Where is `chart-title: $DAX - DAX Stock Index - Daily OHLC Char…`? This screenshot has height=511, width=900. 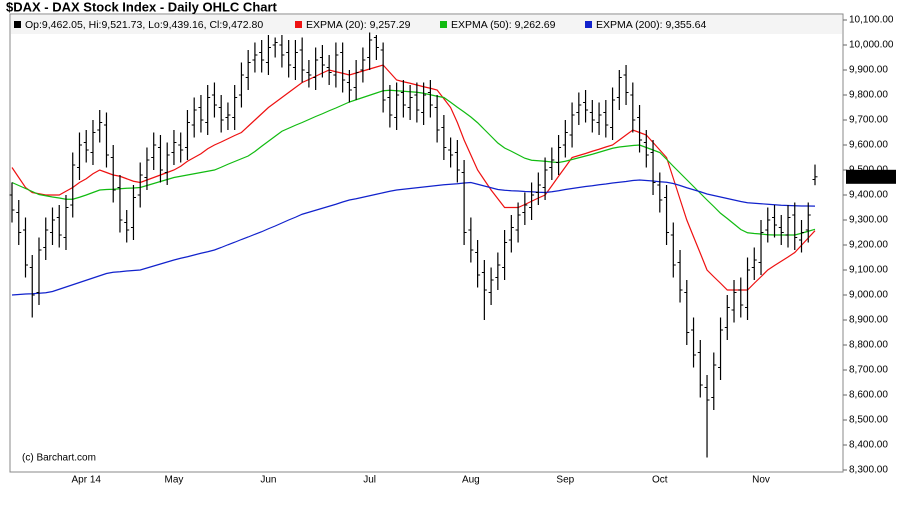 chart-title: $DAX - DAX Stock Index - Daily OHLC Char… is located at coordinates (142, 7).